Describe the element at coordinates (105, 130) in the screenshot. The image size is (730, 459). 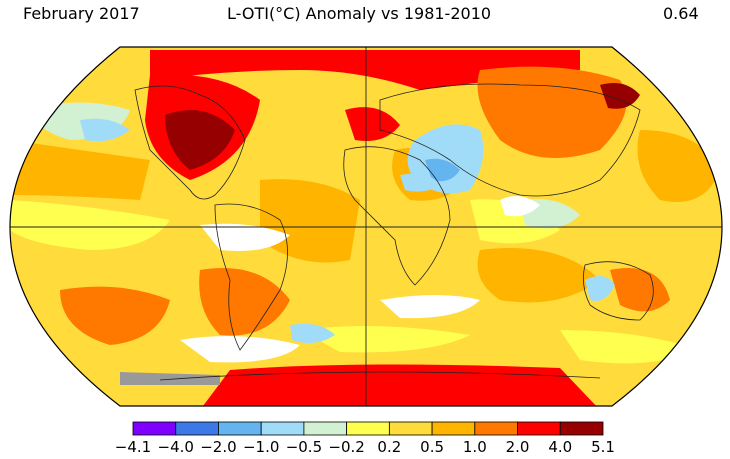
I see `field-cool-gulf-alaska` at that location.